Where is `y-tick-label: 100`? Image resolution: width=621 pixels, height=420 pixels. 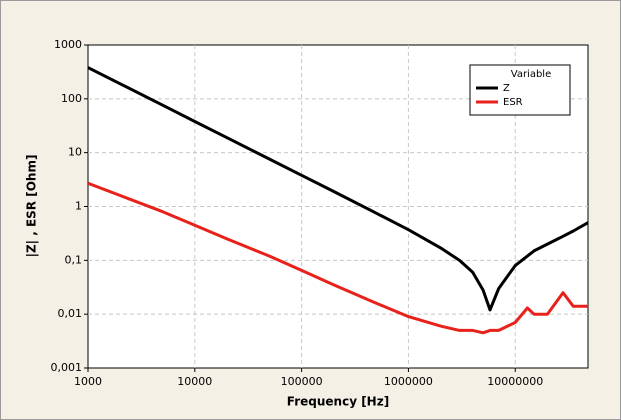 y-tick-label: 100 is located at coordinates (71, 98).